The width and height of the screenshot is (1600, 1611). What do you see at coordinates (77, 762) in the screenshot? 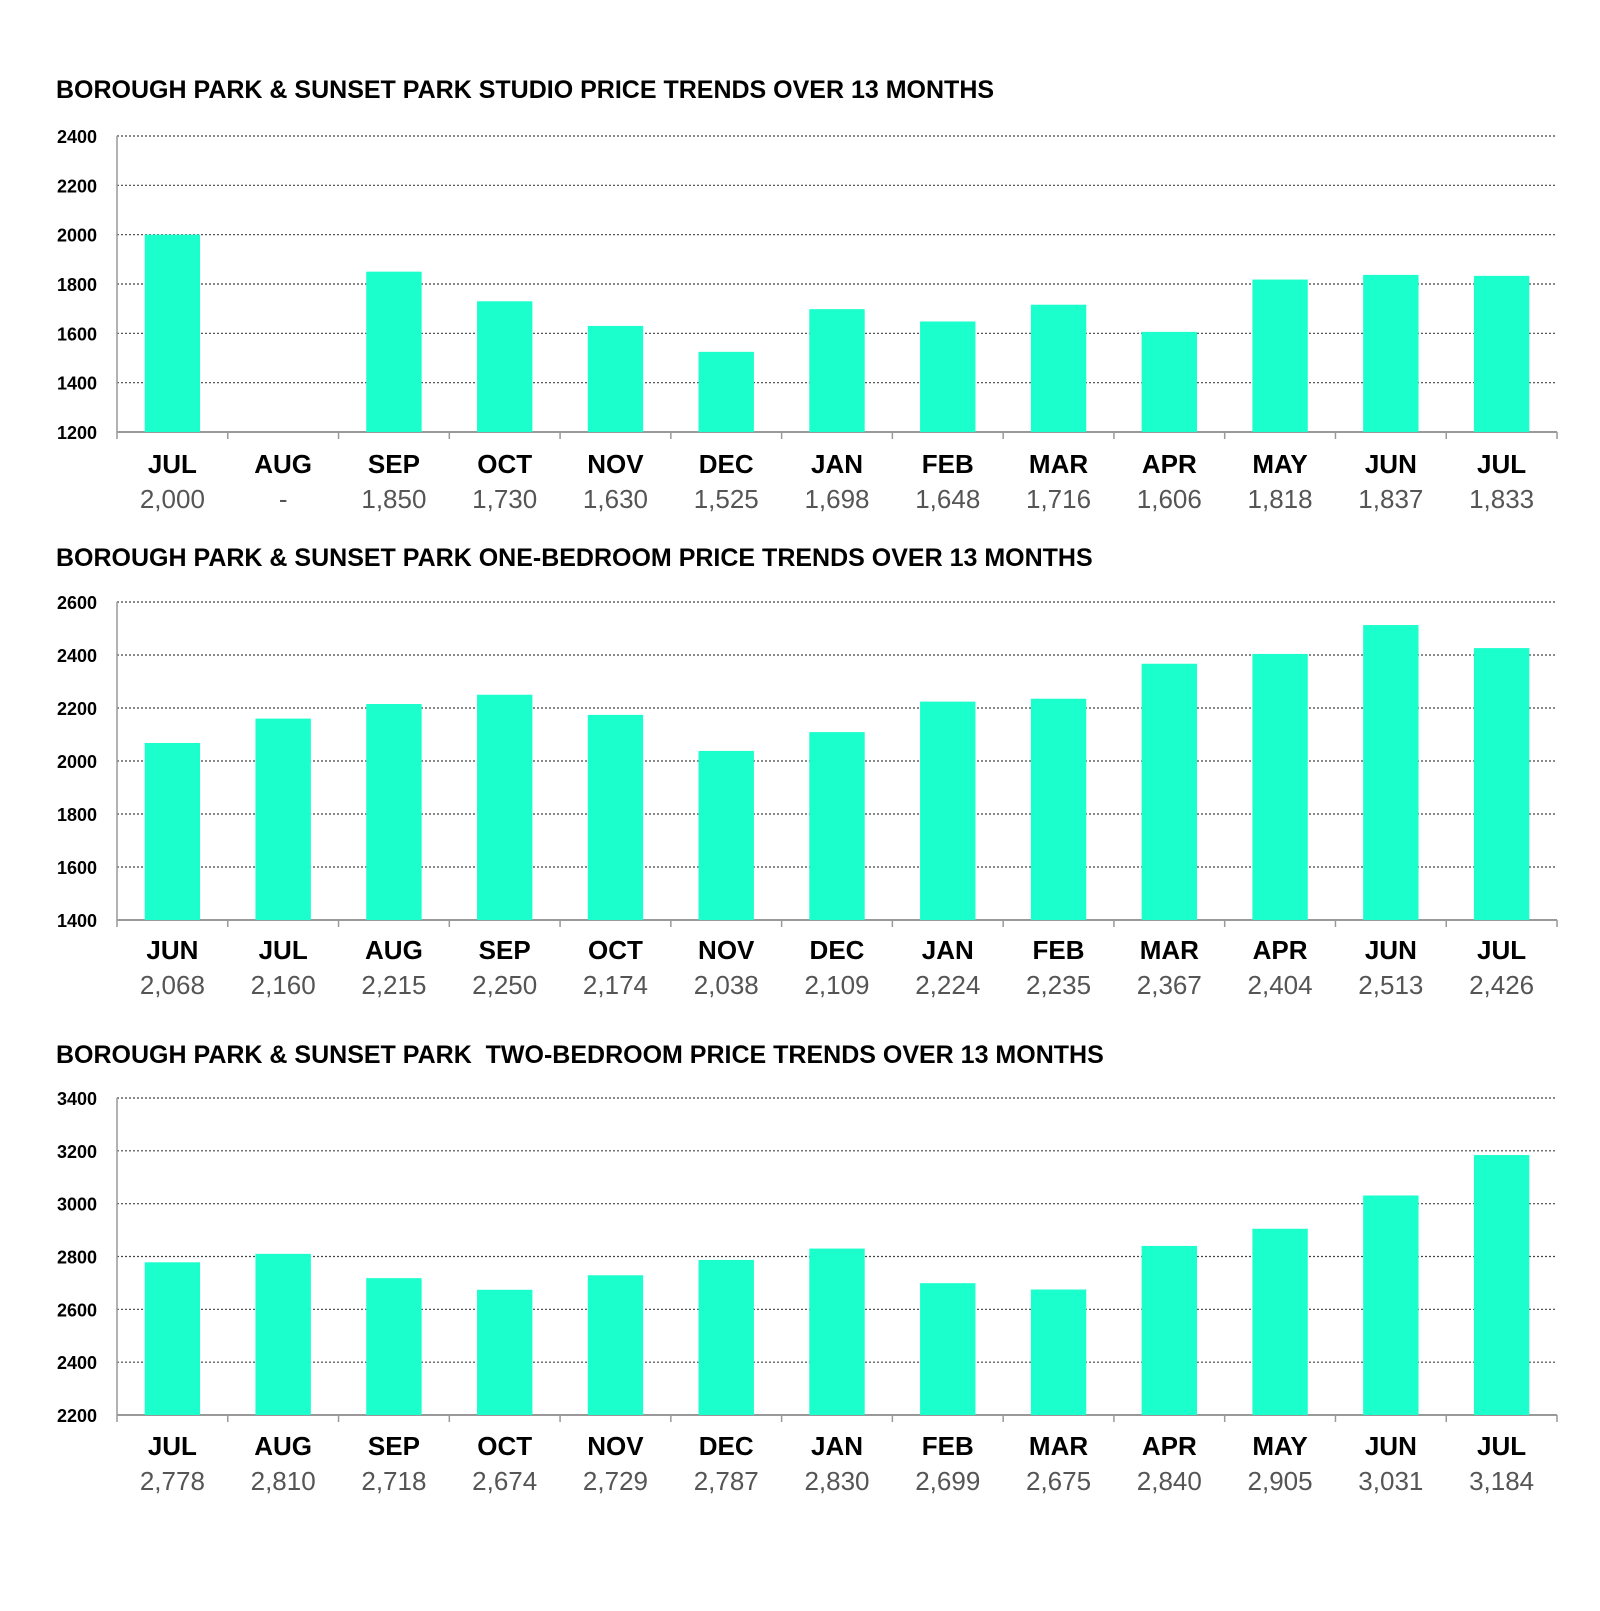
I see `one-bedroom-y-tick-label: 2000` at bounding box center [77, 762].